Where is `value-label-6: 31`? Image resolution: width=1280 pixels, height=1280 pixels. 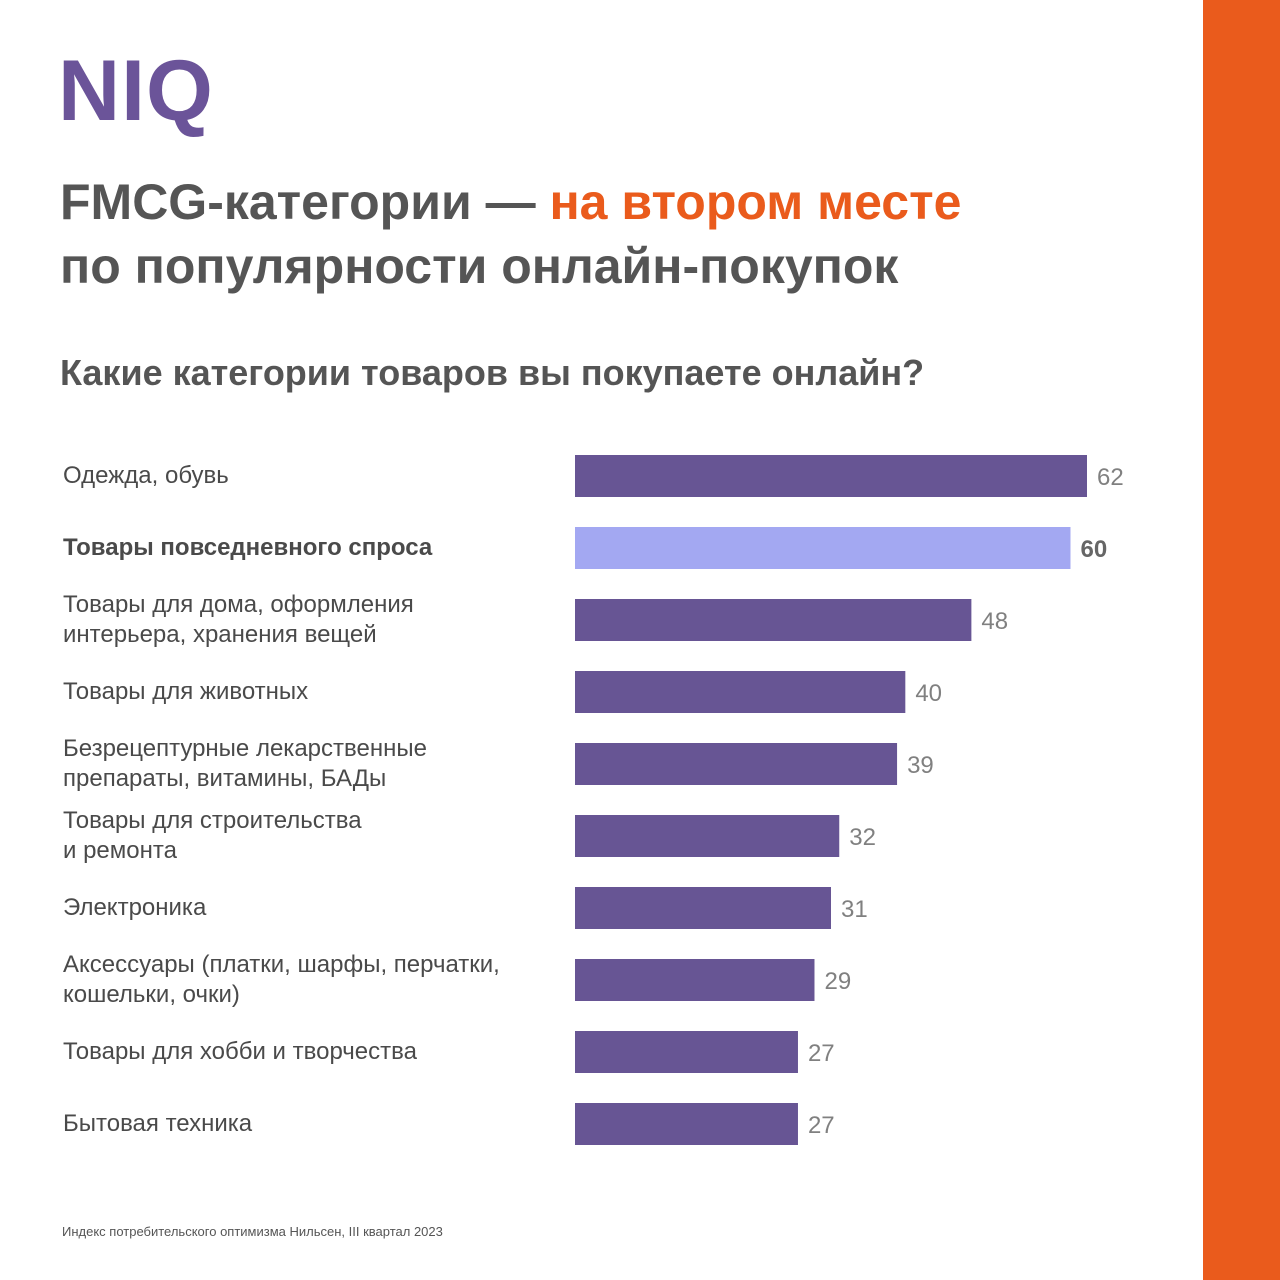 value-label-6: 31 is located at coordinates (854, 909).